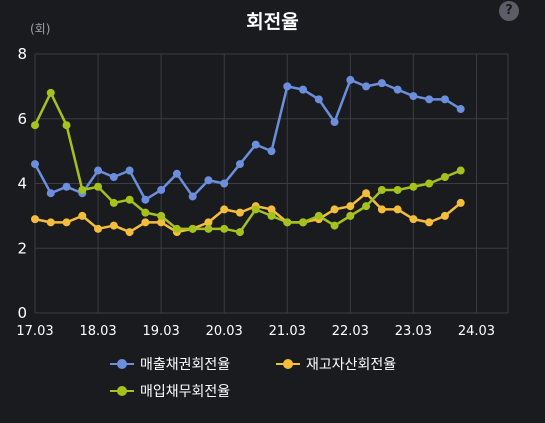 This screenshot has width=545, height=423. Describe the element at coordinates (185, 392) in the screenshot. I see `legend-label-payables: 매입채무회전율` at that location.